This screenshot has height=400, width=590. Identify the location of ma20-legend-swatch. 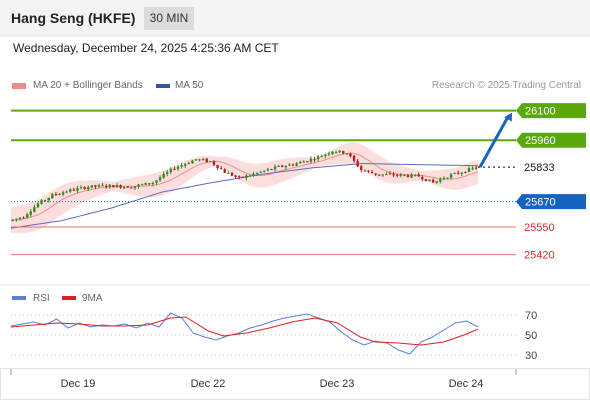
(19, 86).